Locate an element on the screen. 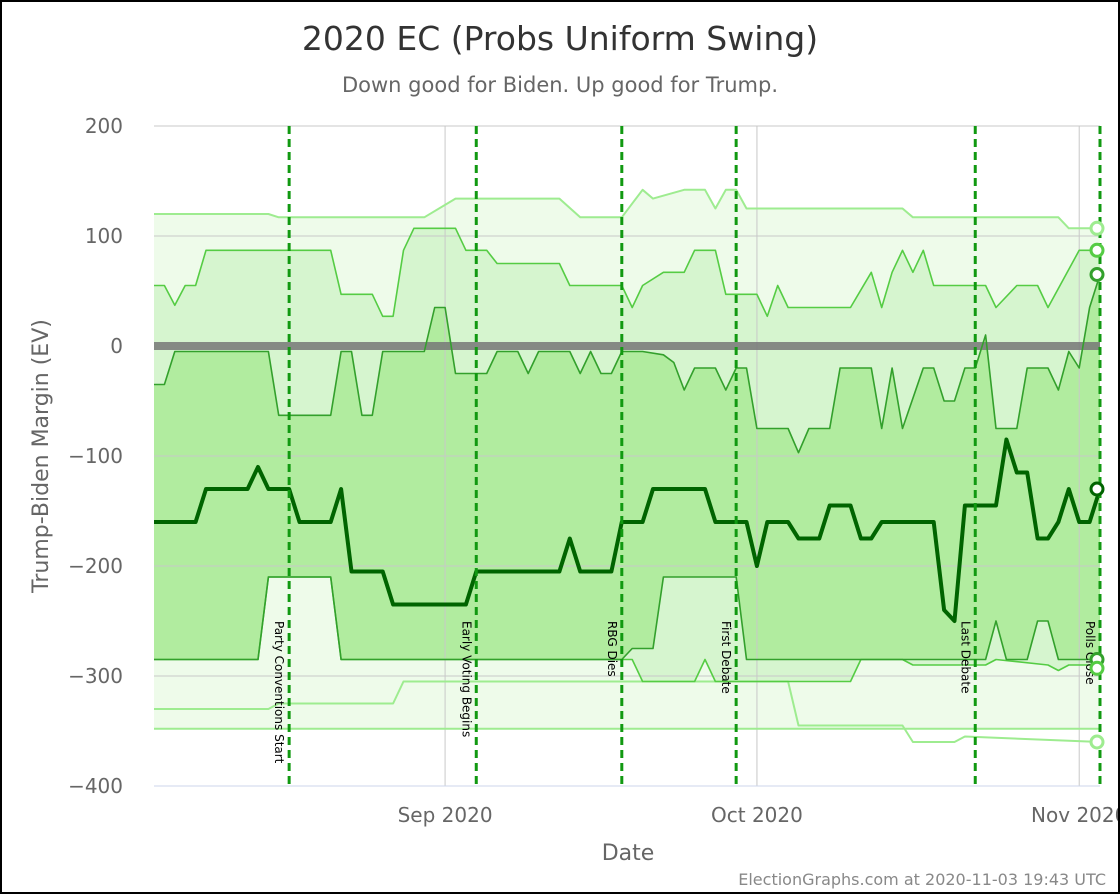 This screenshot has width=1120, height=894. y-tick-label: 200 is located at coordinates (104, 126).